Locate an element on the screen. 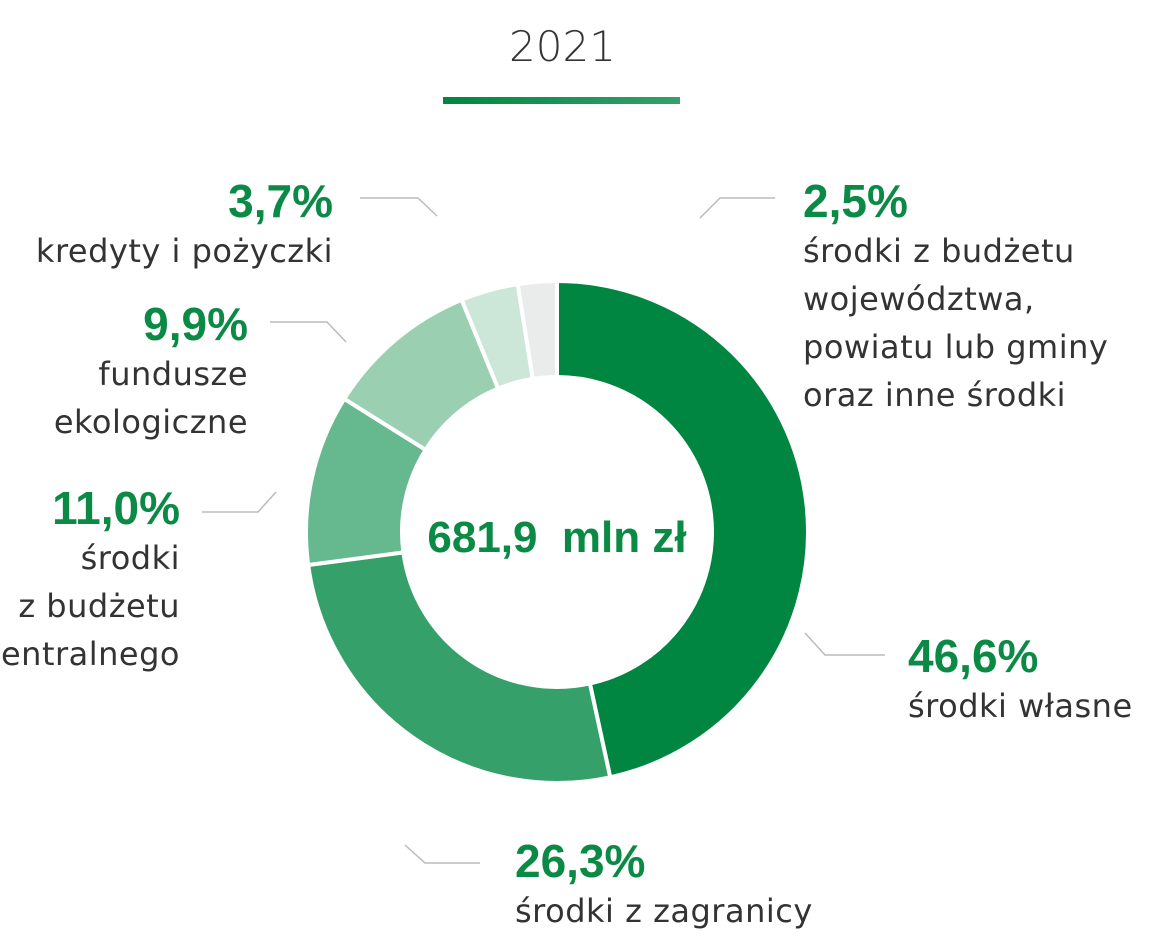 This screenshot has width=1155, height=939. category-label: fundusze ekologiczne is located at coordinates (150, 398).